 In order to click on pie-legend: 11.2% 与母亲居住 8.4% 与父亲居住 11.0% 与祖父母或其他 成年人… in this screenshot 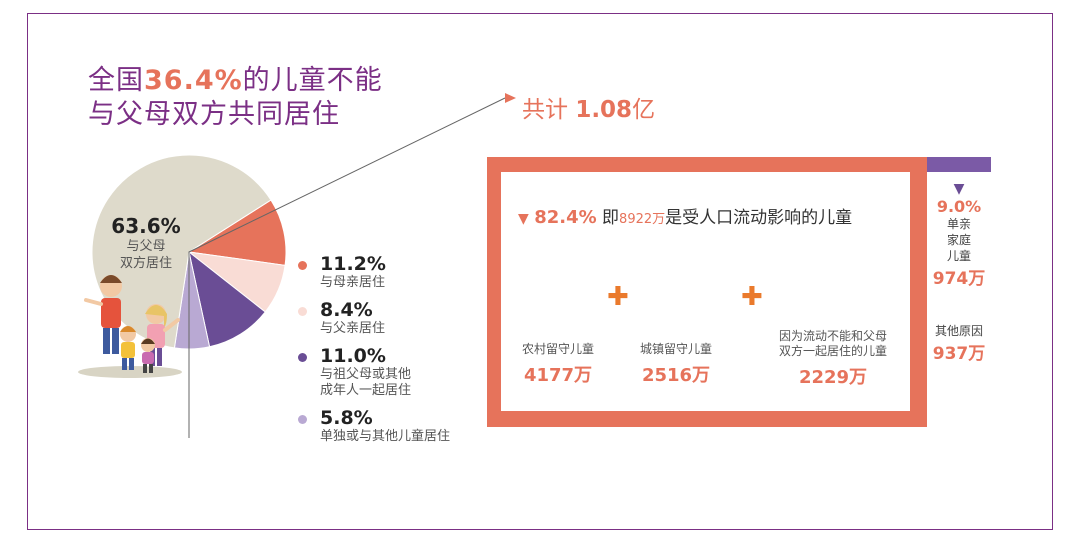, I will do `click(373, 353)`.